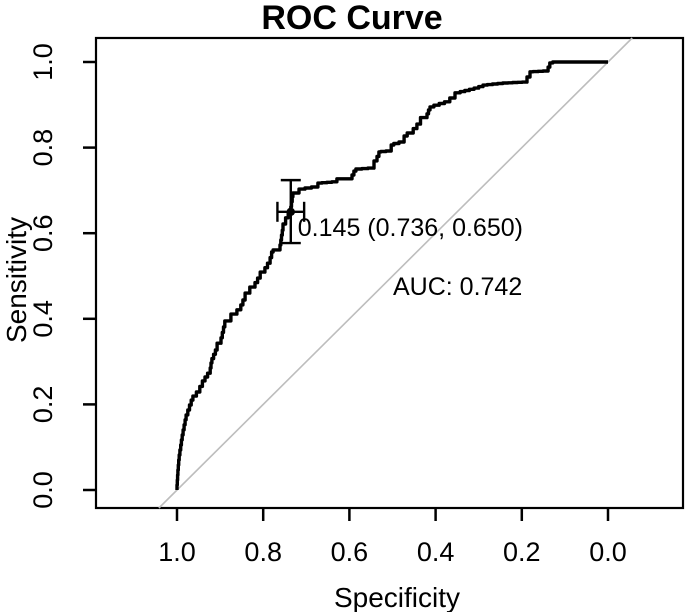 The height and width of the screenshot is (612, 685). I want to click on y-axis-ticks: 0.0 0.2 0.4 0.6 0.8 1.0, so click(62, 276).